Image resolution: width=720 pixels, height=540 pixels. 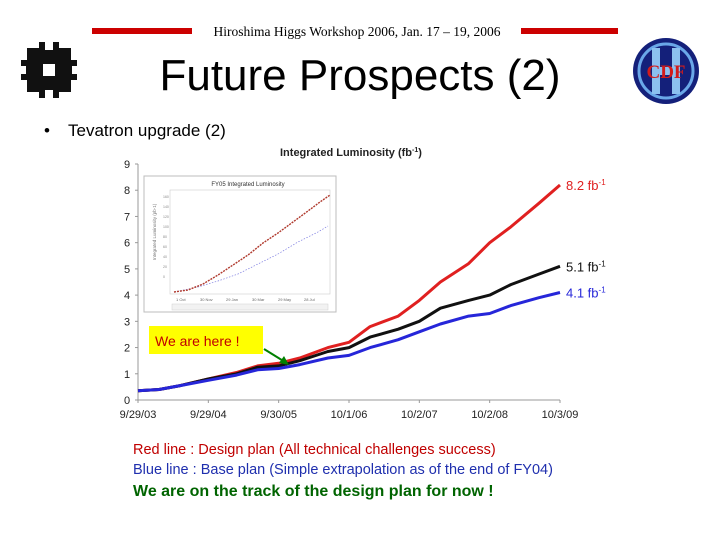 What do you see at coordinates (489, 415) in the screenshot?
I see `x-tick-label: 10/2/08` at bounding box center [489, 415].